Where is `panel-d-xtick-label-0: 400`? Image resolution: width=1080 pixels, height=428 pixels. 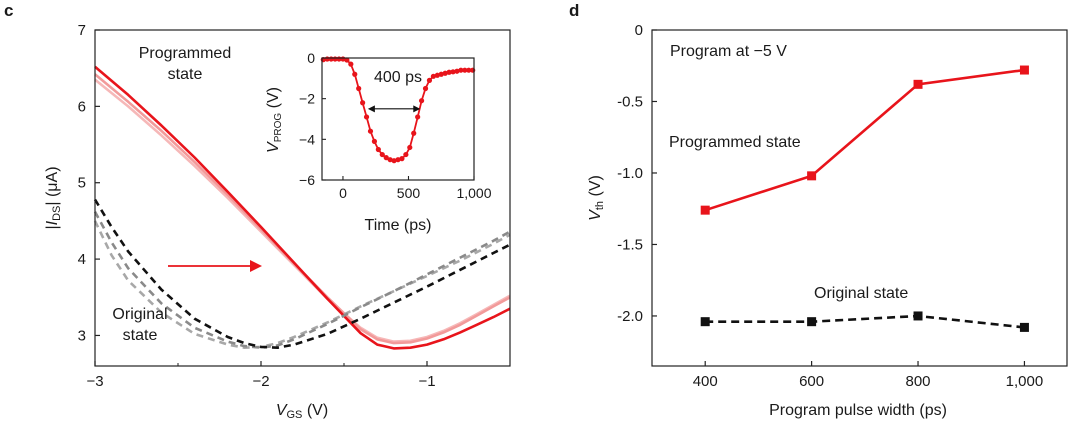 panel-d-xtick-label-0: 400 is located at coordinates (705, 381).